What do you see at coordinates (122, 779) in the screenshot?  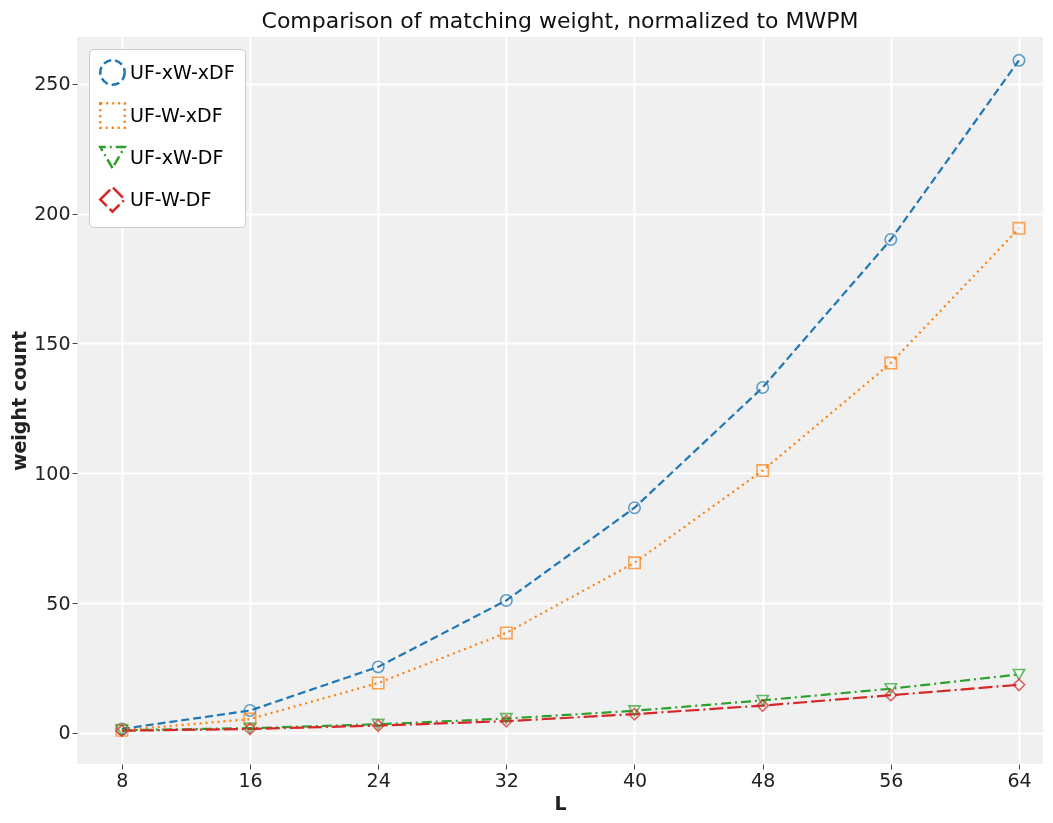 I see `x-tick-label: 8` at bounding box center [122, 779].